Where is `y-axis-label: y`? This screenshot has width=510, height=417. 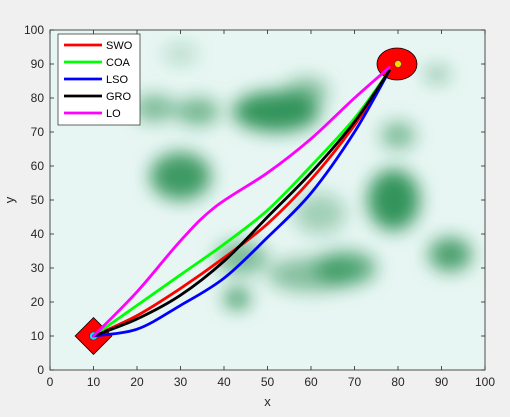 y-axis-label: y is located at coordinates (9, 199).